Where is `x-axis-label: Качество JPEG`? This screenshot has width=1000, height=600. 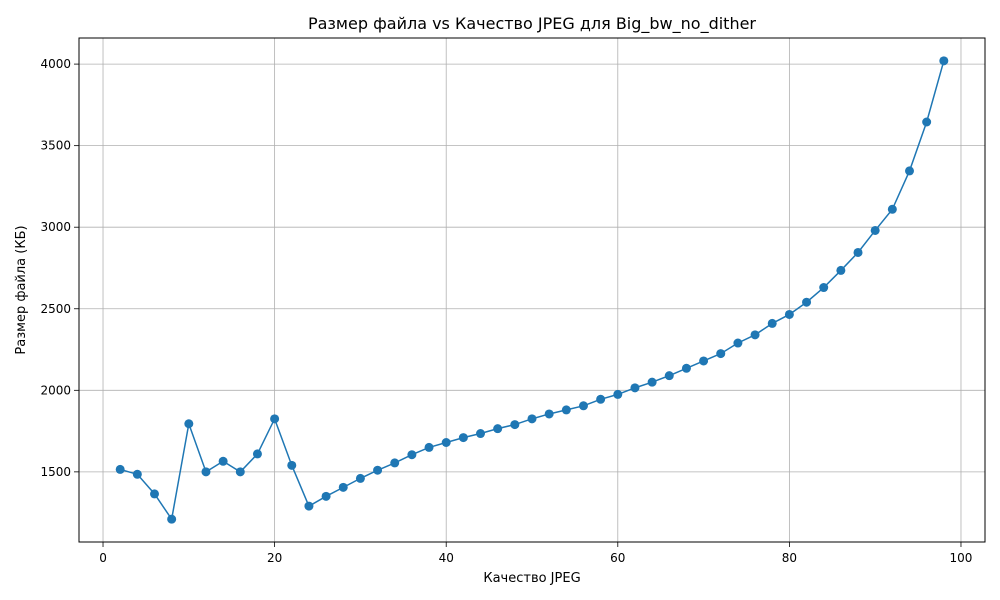 x-axis-label: Качество JPEG is located at coordinates (531, 578).